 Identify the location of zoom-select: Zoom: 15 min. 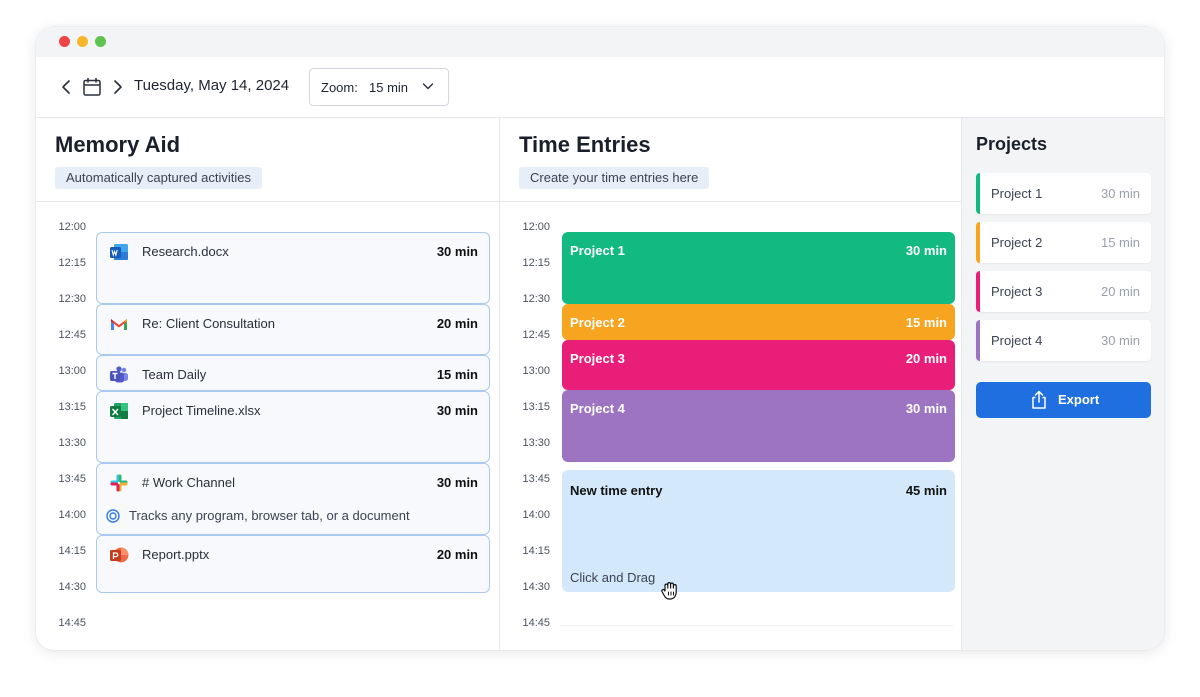
(379, 87).